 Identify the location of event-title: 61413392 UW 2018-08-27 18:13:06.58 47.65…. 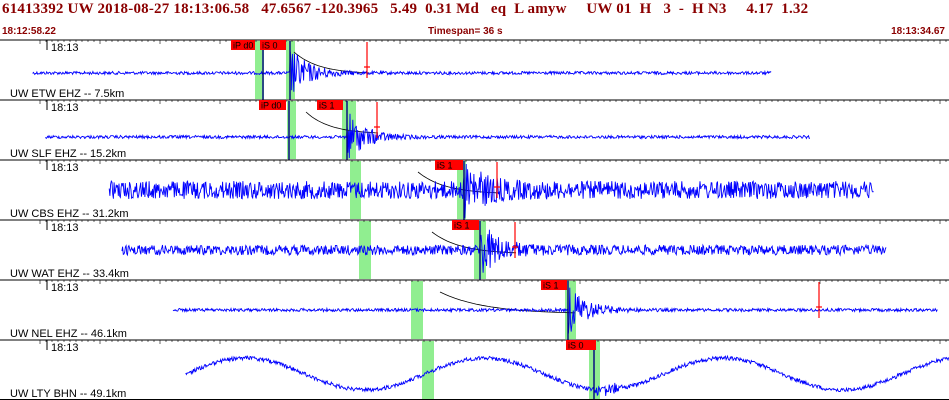
(405, 9).